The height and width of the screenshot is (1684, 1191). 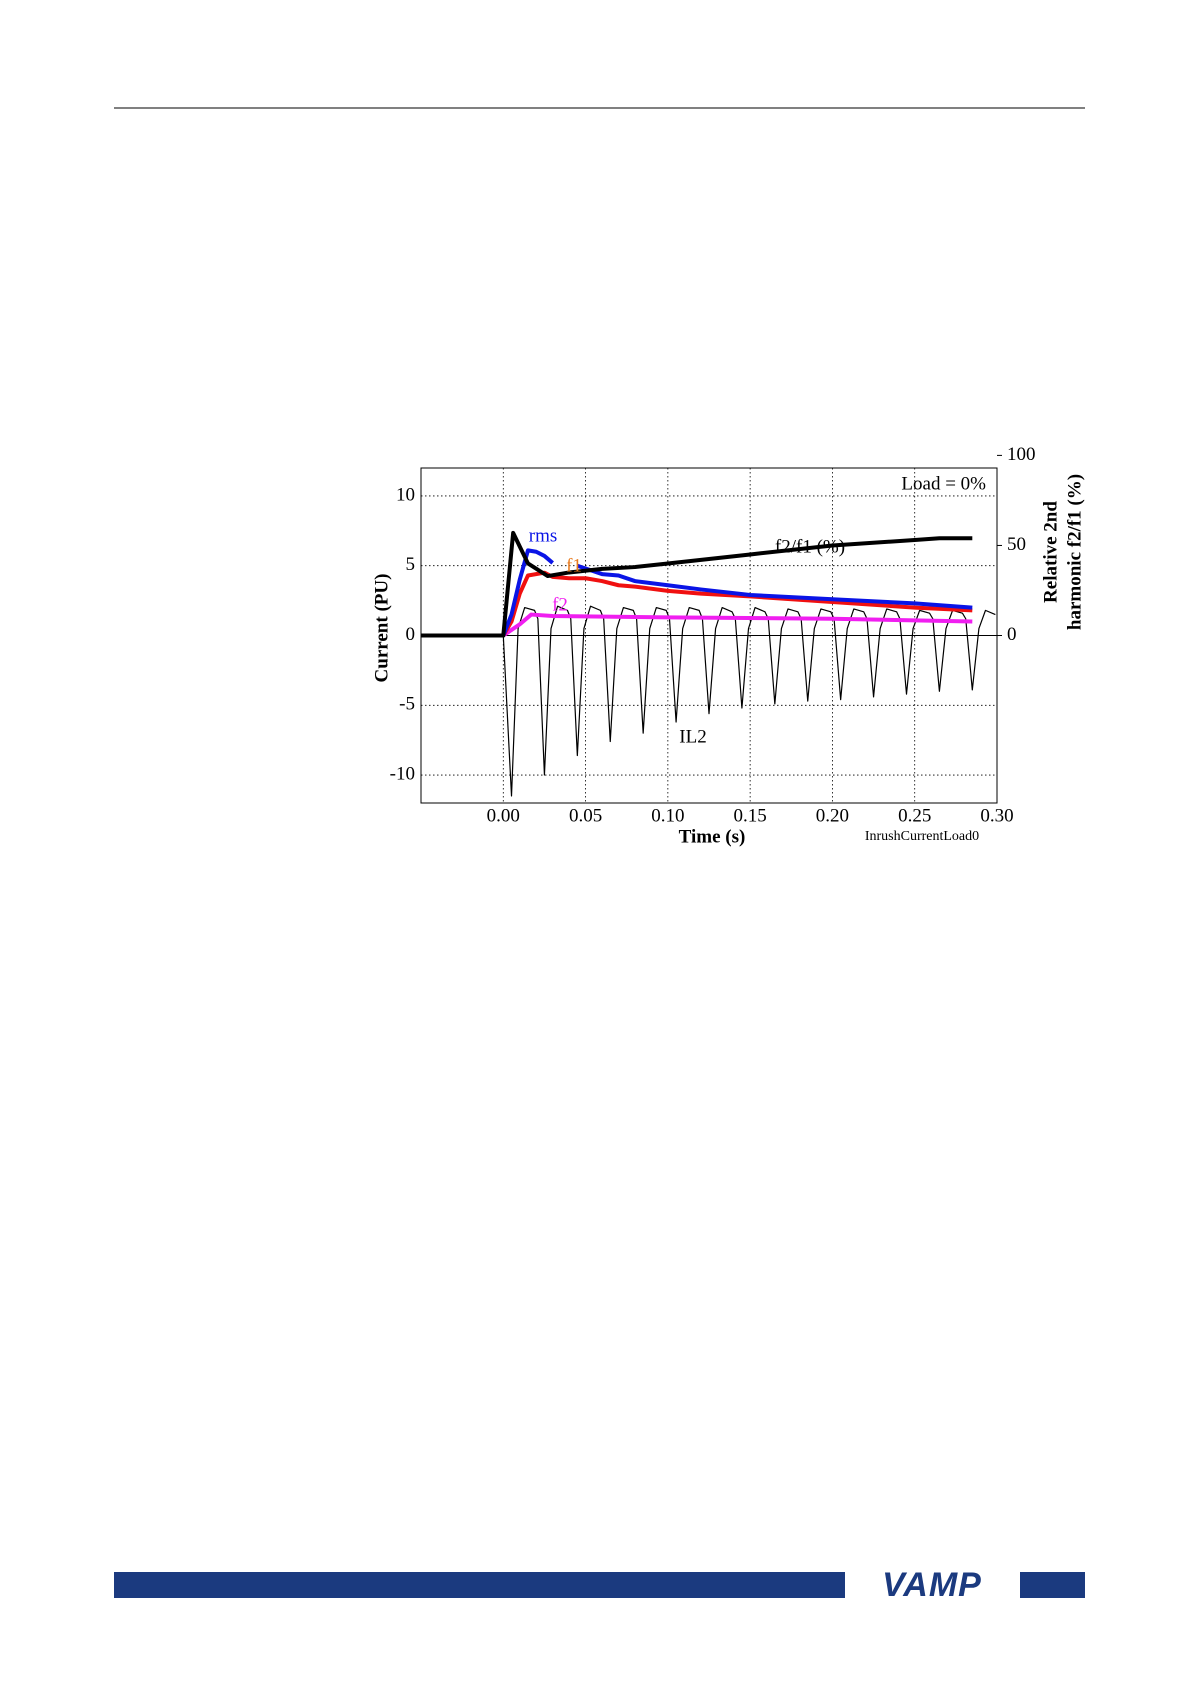 I want to click on series-label: f1, so click(x=574, y=565).